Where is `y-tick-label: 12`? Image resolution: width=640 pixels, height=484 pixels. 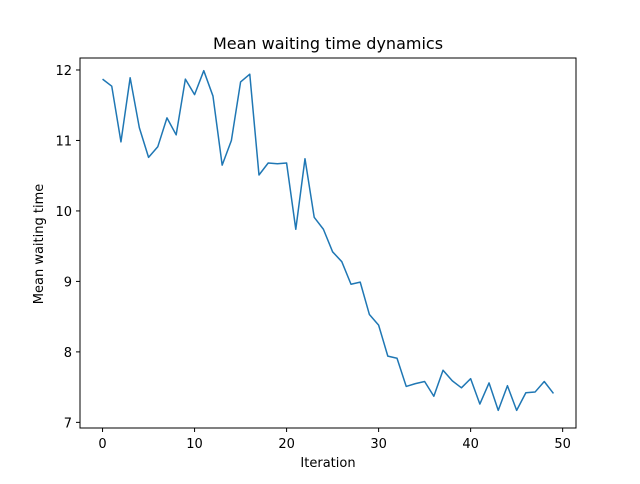
y-tick-label: 12 is located at coordinates (63, 71).